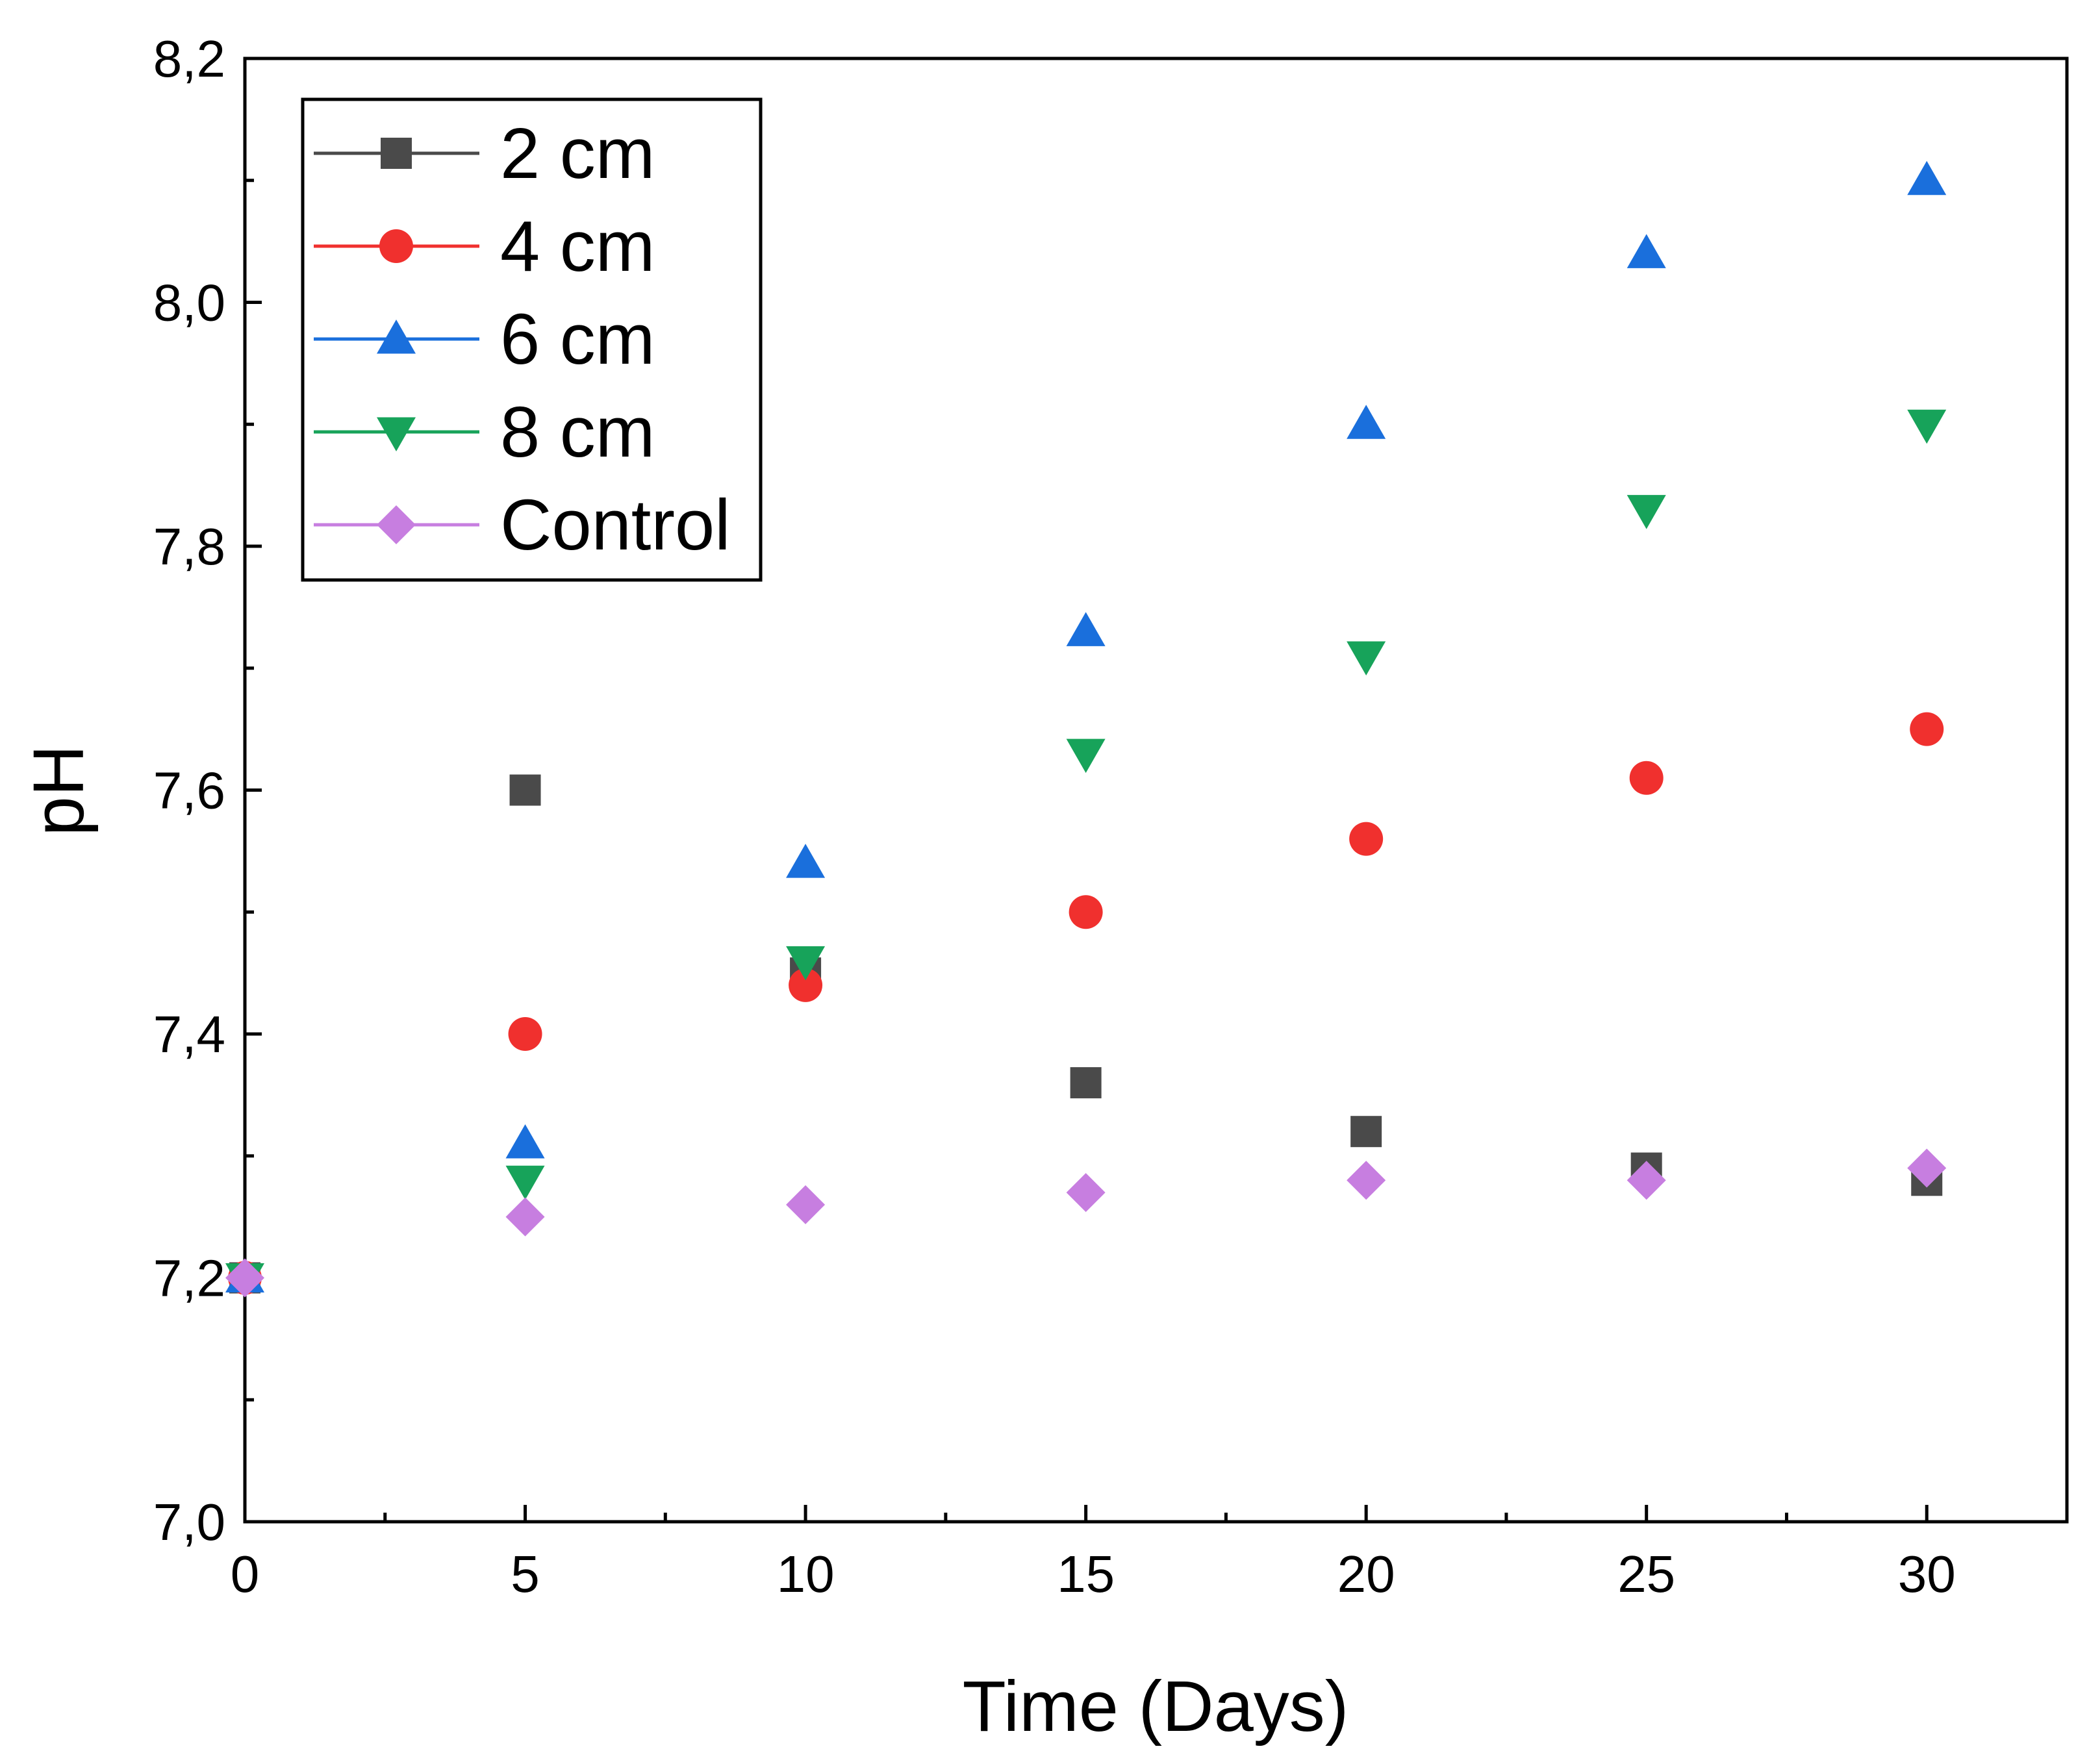 The width and height of the screenshot is (2089, 1764). Describe the element at coordinates (1156, 1706) in the screenshot. I see `x-axis-title: Time (Days)` at that location.